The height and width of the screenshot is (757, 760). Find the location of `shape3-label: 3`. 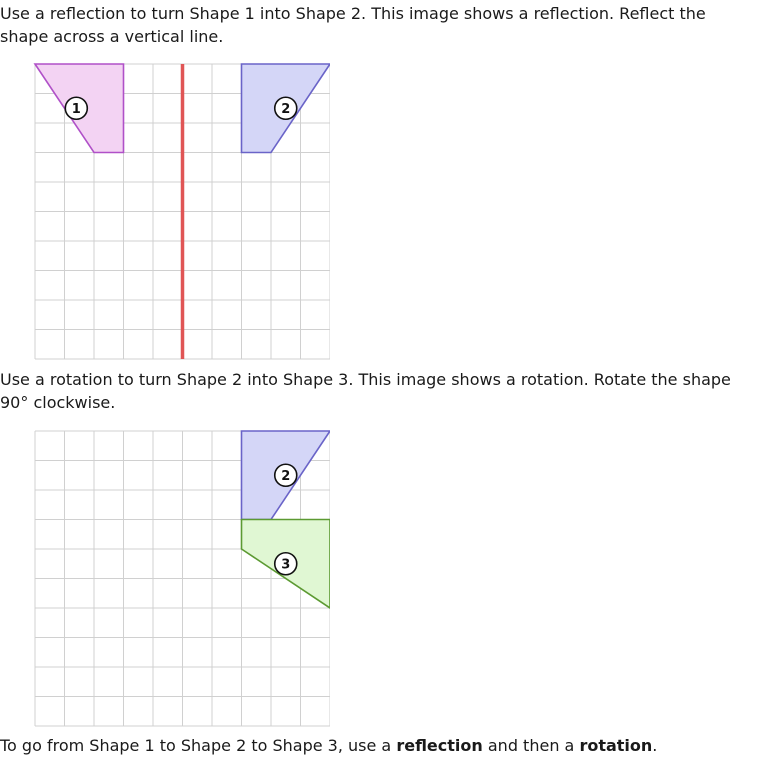

shape3-label: 3 is located at coordinates (285, 564).